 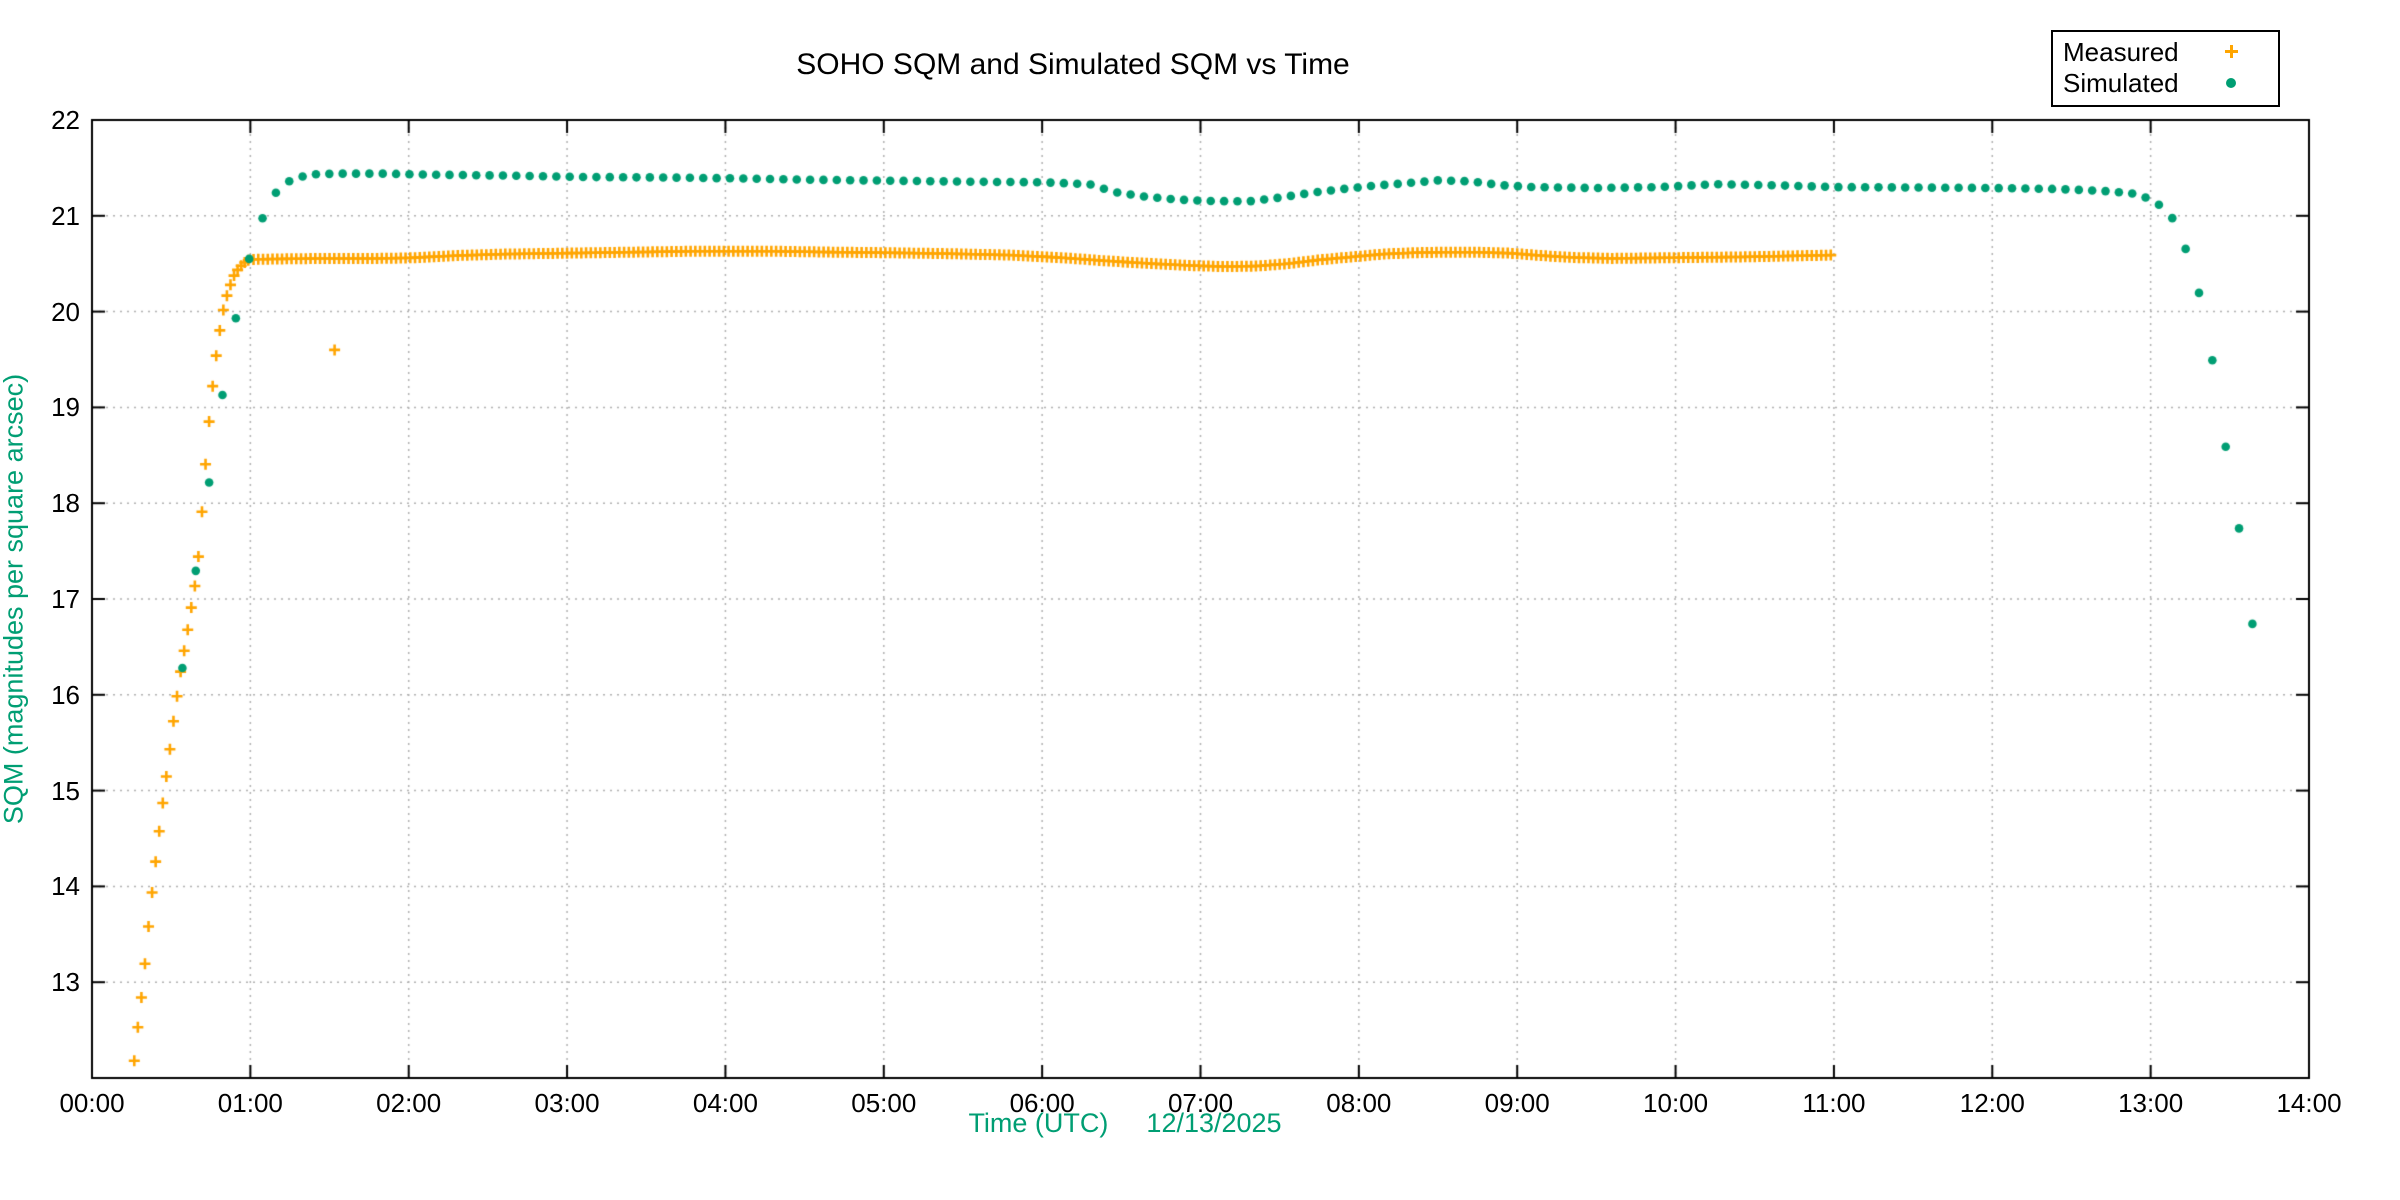 I want to click on x-axis-label: Time (UTC) 12/13/2025, so click(x=1124, y=1123).